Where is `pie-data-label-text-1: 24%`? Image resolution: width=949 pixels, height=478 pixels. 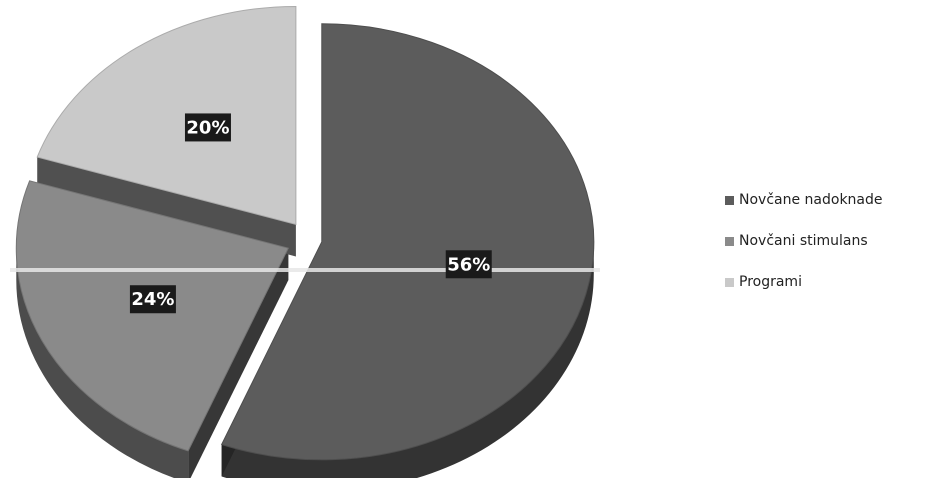 pie-data-label-text-1: 24% is located at coordinates (152, 299).